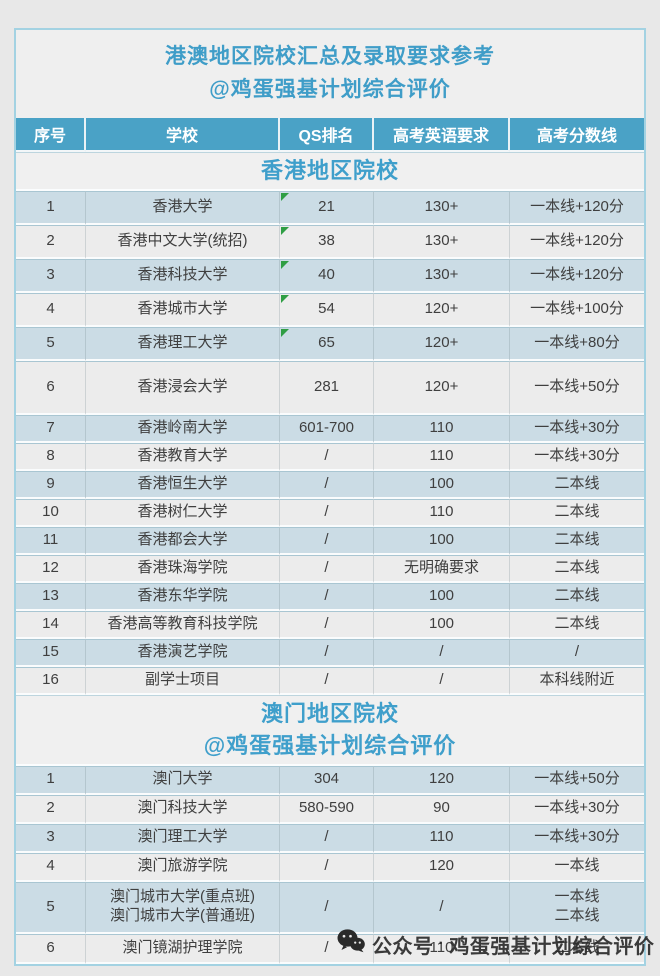  I want to click on row-index-cell: 4, so click(51, 309).